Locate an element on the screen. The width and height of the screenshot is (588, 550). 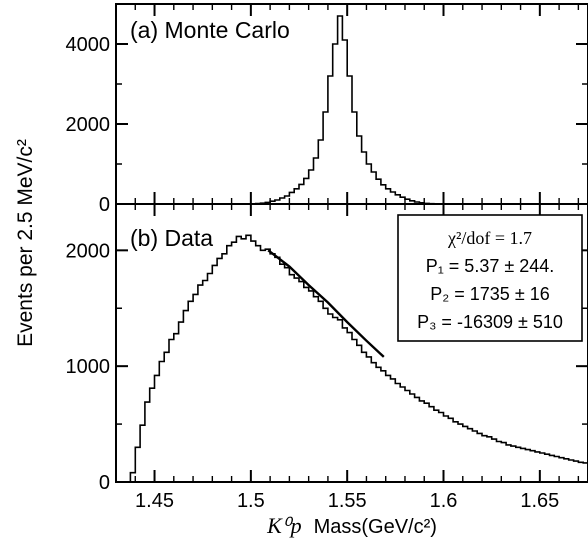
x-tick-label-1.55: 1.55 is located at coordinates (347, 501).